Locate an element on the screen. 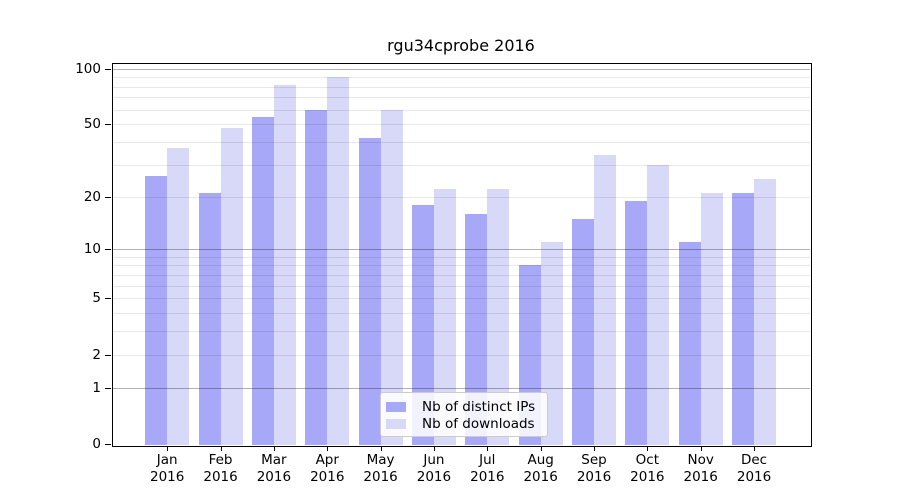 The image size is (900, 500). x-tick-label-nov: Nov 2016 is located at coordinates (700, 468).